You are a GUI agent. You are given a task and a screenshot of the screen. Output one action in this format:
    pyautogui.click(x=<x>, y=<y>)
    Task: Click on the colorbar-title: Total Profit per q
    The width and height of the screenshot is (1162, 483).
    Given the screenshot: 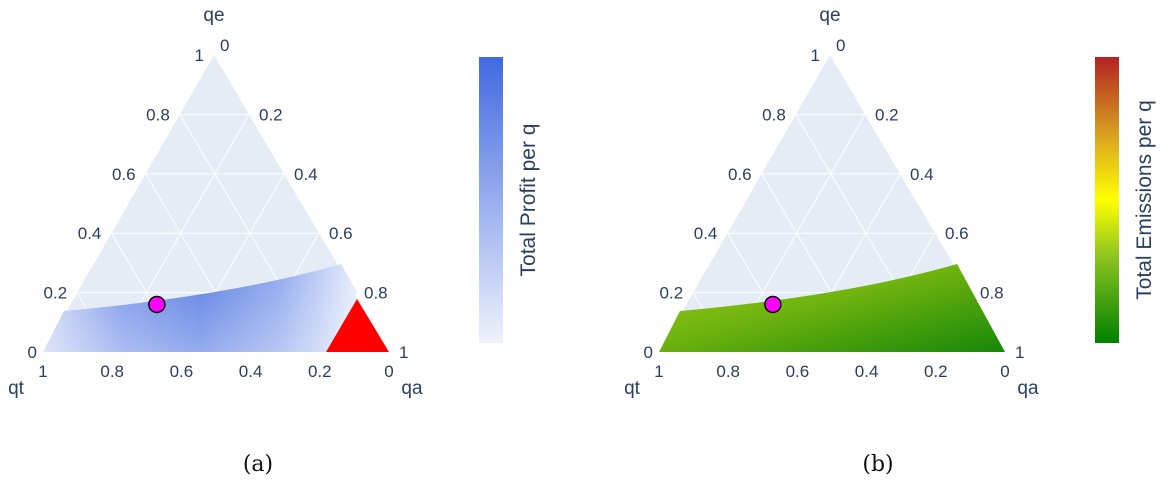 What is the action you would take?
    pyautogui.click(x=528, y=200)
    